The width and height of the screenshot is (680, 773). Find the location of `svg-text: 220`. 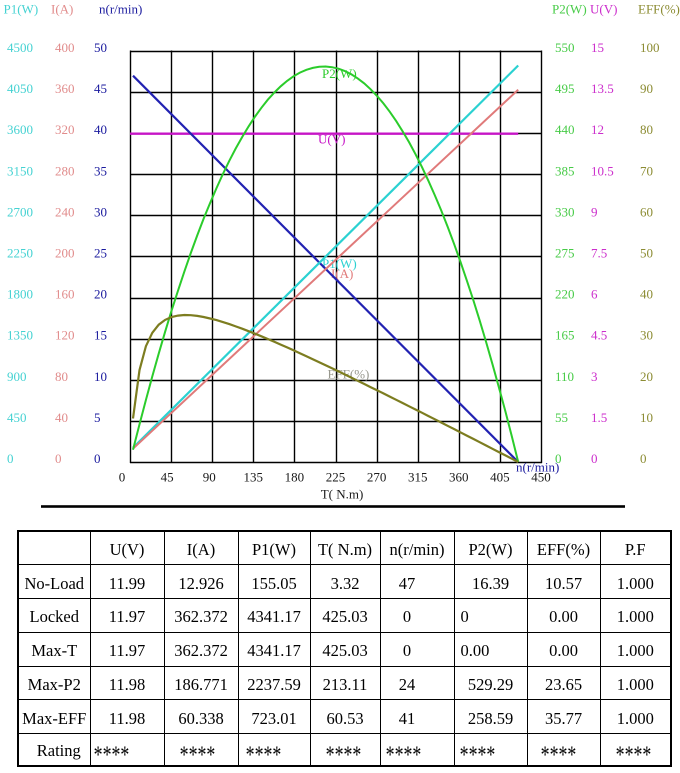

svg-text: 220 is located at coordinates (565, 294).